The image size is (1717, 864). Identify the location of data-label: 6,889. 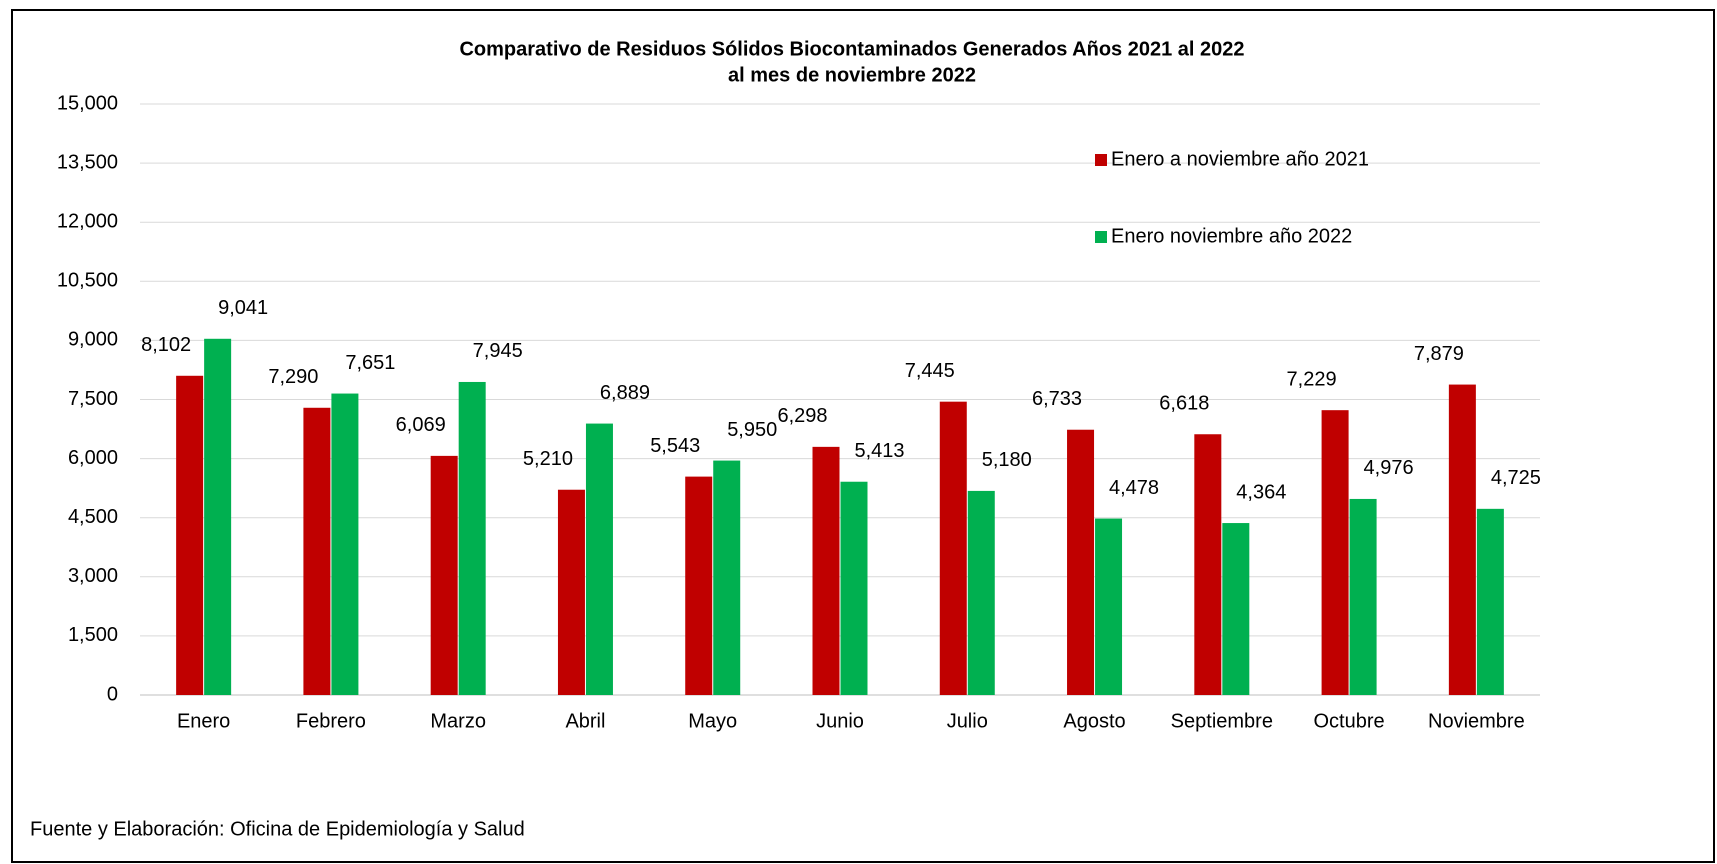
(625, 393).